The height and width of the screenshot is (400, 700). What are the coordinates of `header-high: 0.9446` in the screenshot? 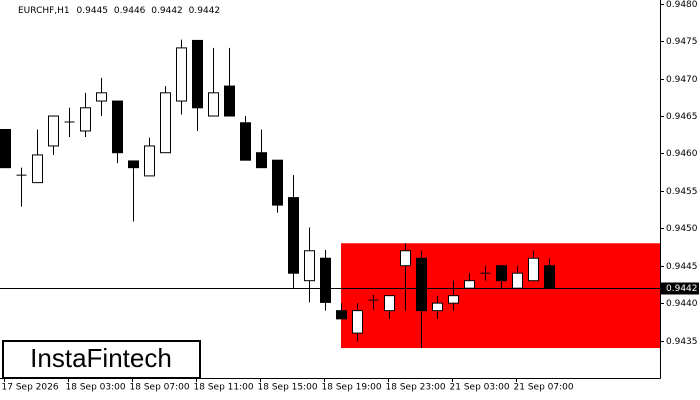 It's located at (130, 11).